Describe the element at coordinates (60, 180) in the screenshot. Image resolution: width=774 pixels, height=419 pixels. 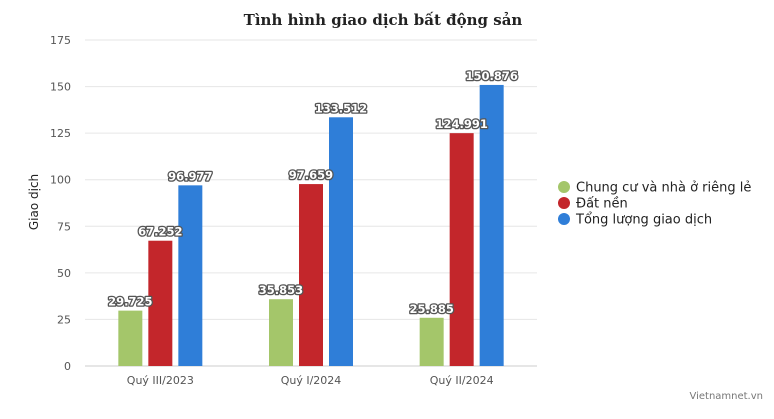
I see `y-tick-label: 100` at that location.